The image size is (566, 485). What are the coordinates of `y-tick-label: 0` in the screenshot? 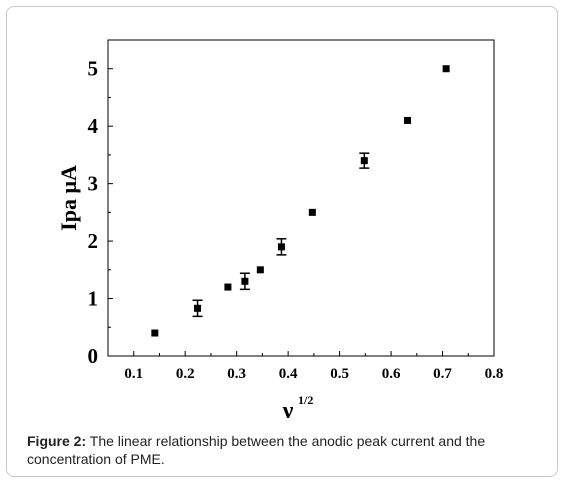 It's located at (93, 356).